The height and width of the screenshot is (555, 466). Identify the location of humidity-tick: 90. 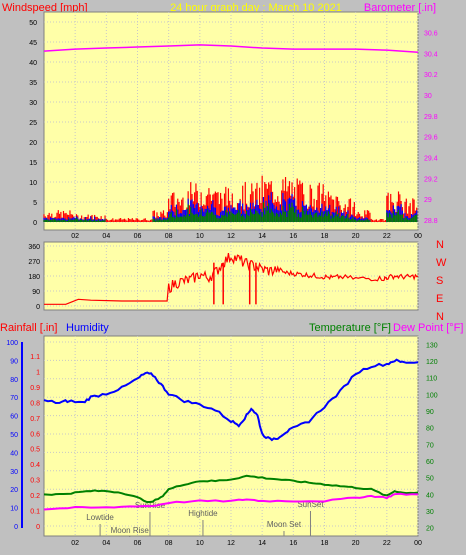
(14, 361).